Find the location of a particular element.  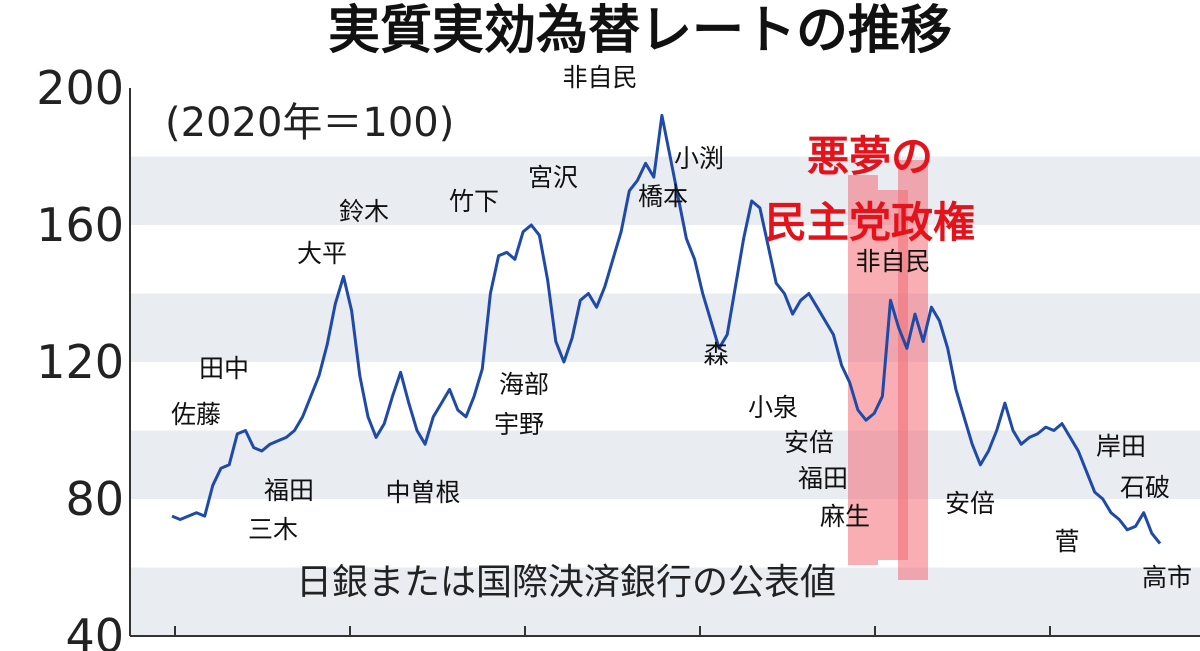

highlight-label-line: 悪夢の is located at coordinates (870, 156).